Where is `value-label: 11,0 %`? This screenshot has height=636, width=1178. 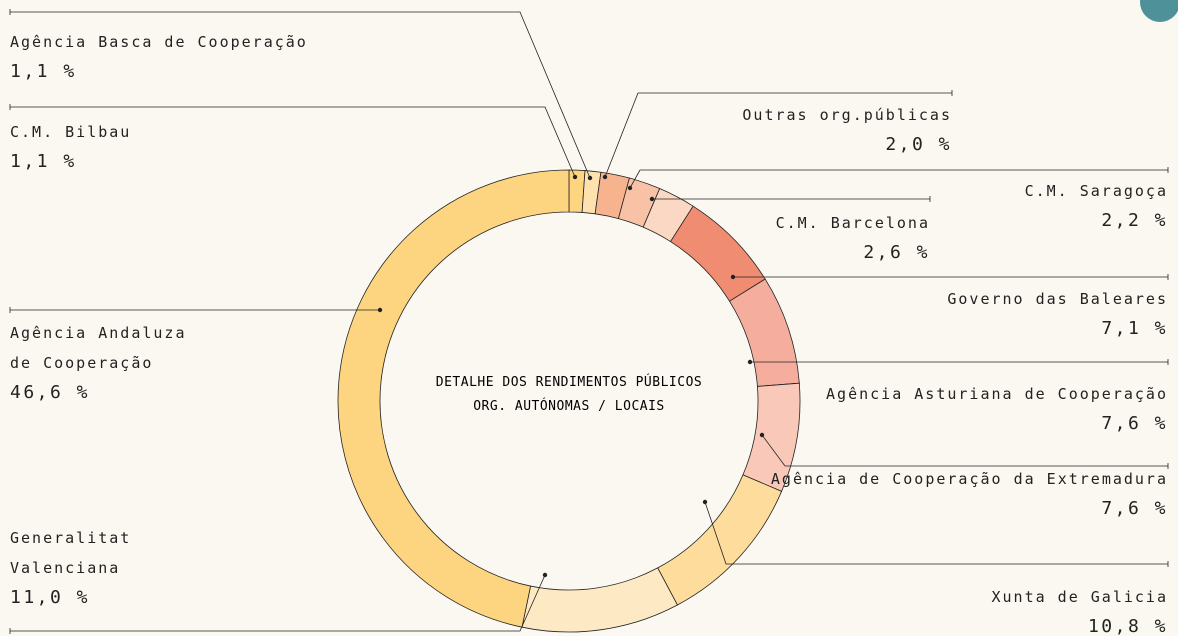 value-label: 11,0 % is located at coordinates (50, 597).